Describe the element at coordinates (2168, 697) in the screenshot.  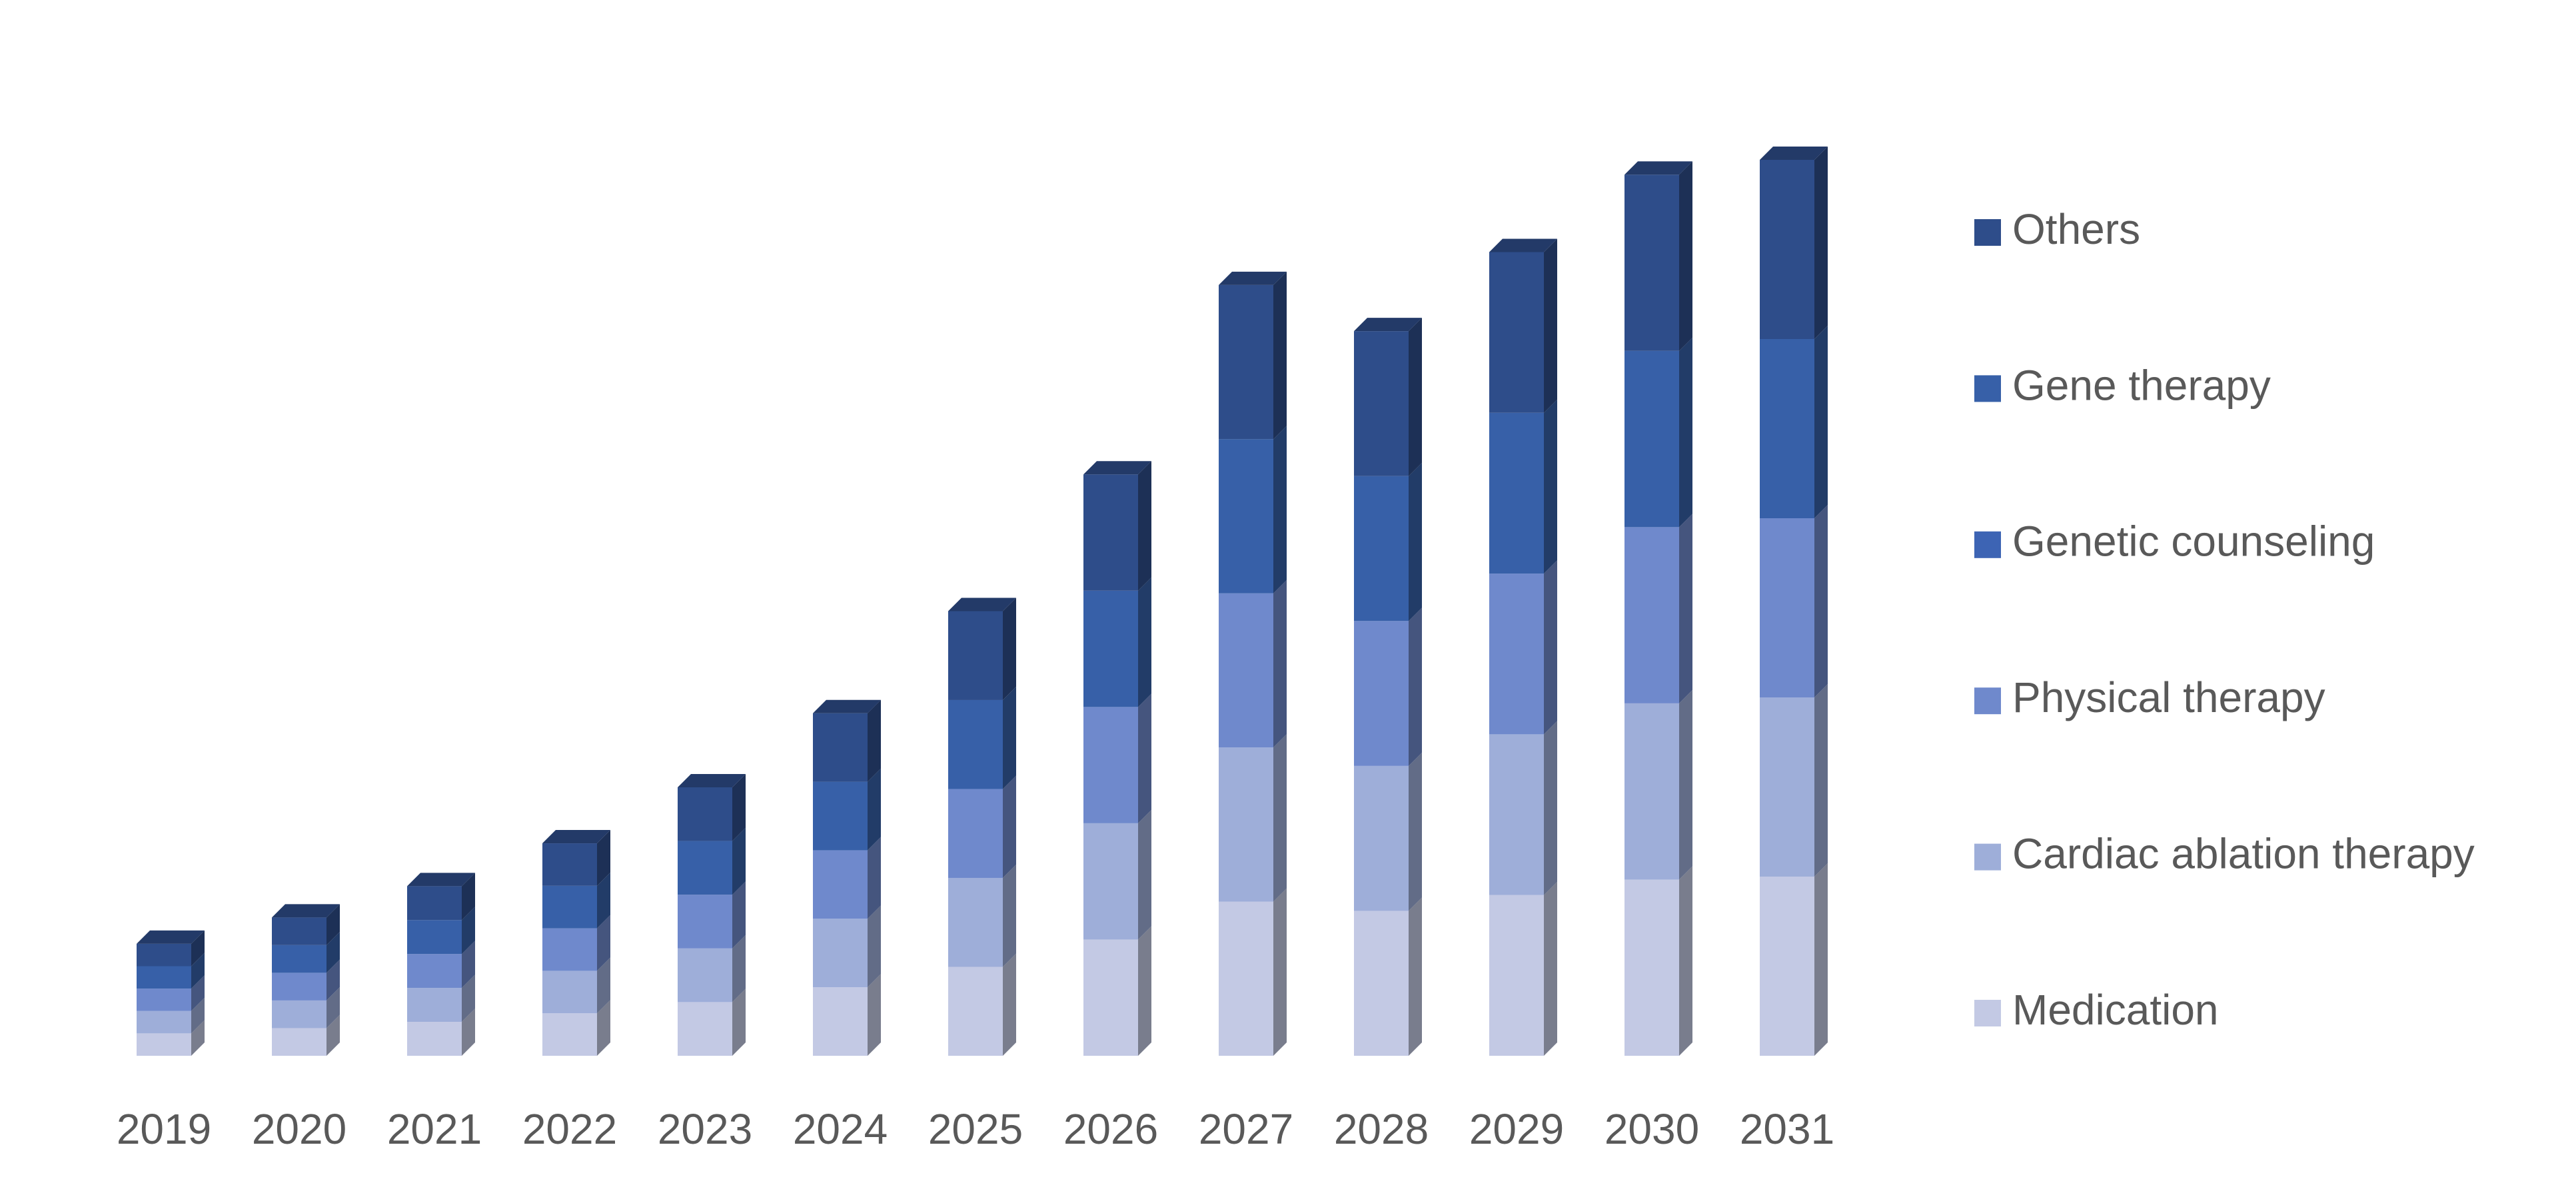
I see `legend-label: Physical therapy` at that location.